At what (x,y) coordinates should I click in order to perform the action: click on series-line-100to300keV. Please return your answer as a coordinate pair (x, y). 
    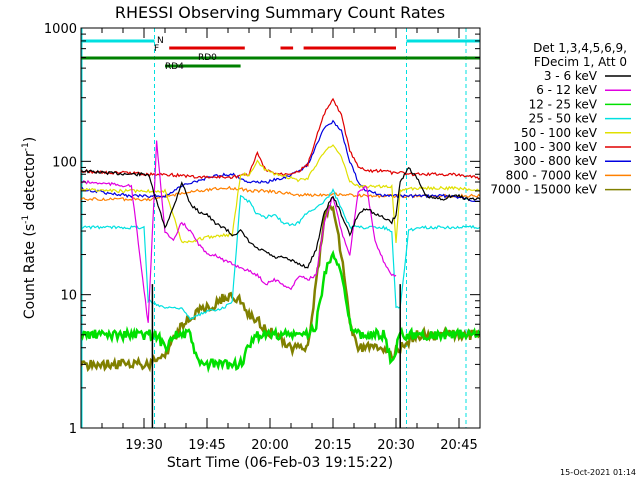
    Looking at the image, I should click on (280, 138).